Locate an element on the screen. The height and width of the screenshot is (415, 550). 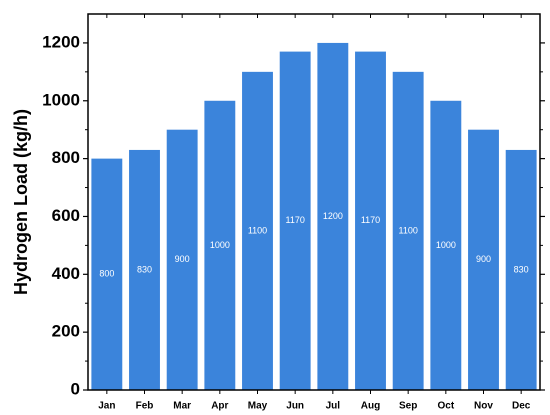
x-tick-label: Dec is located at coordinates (521, 406).